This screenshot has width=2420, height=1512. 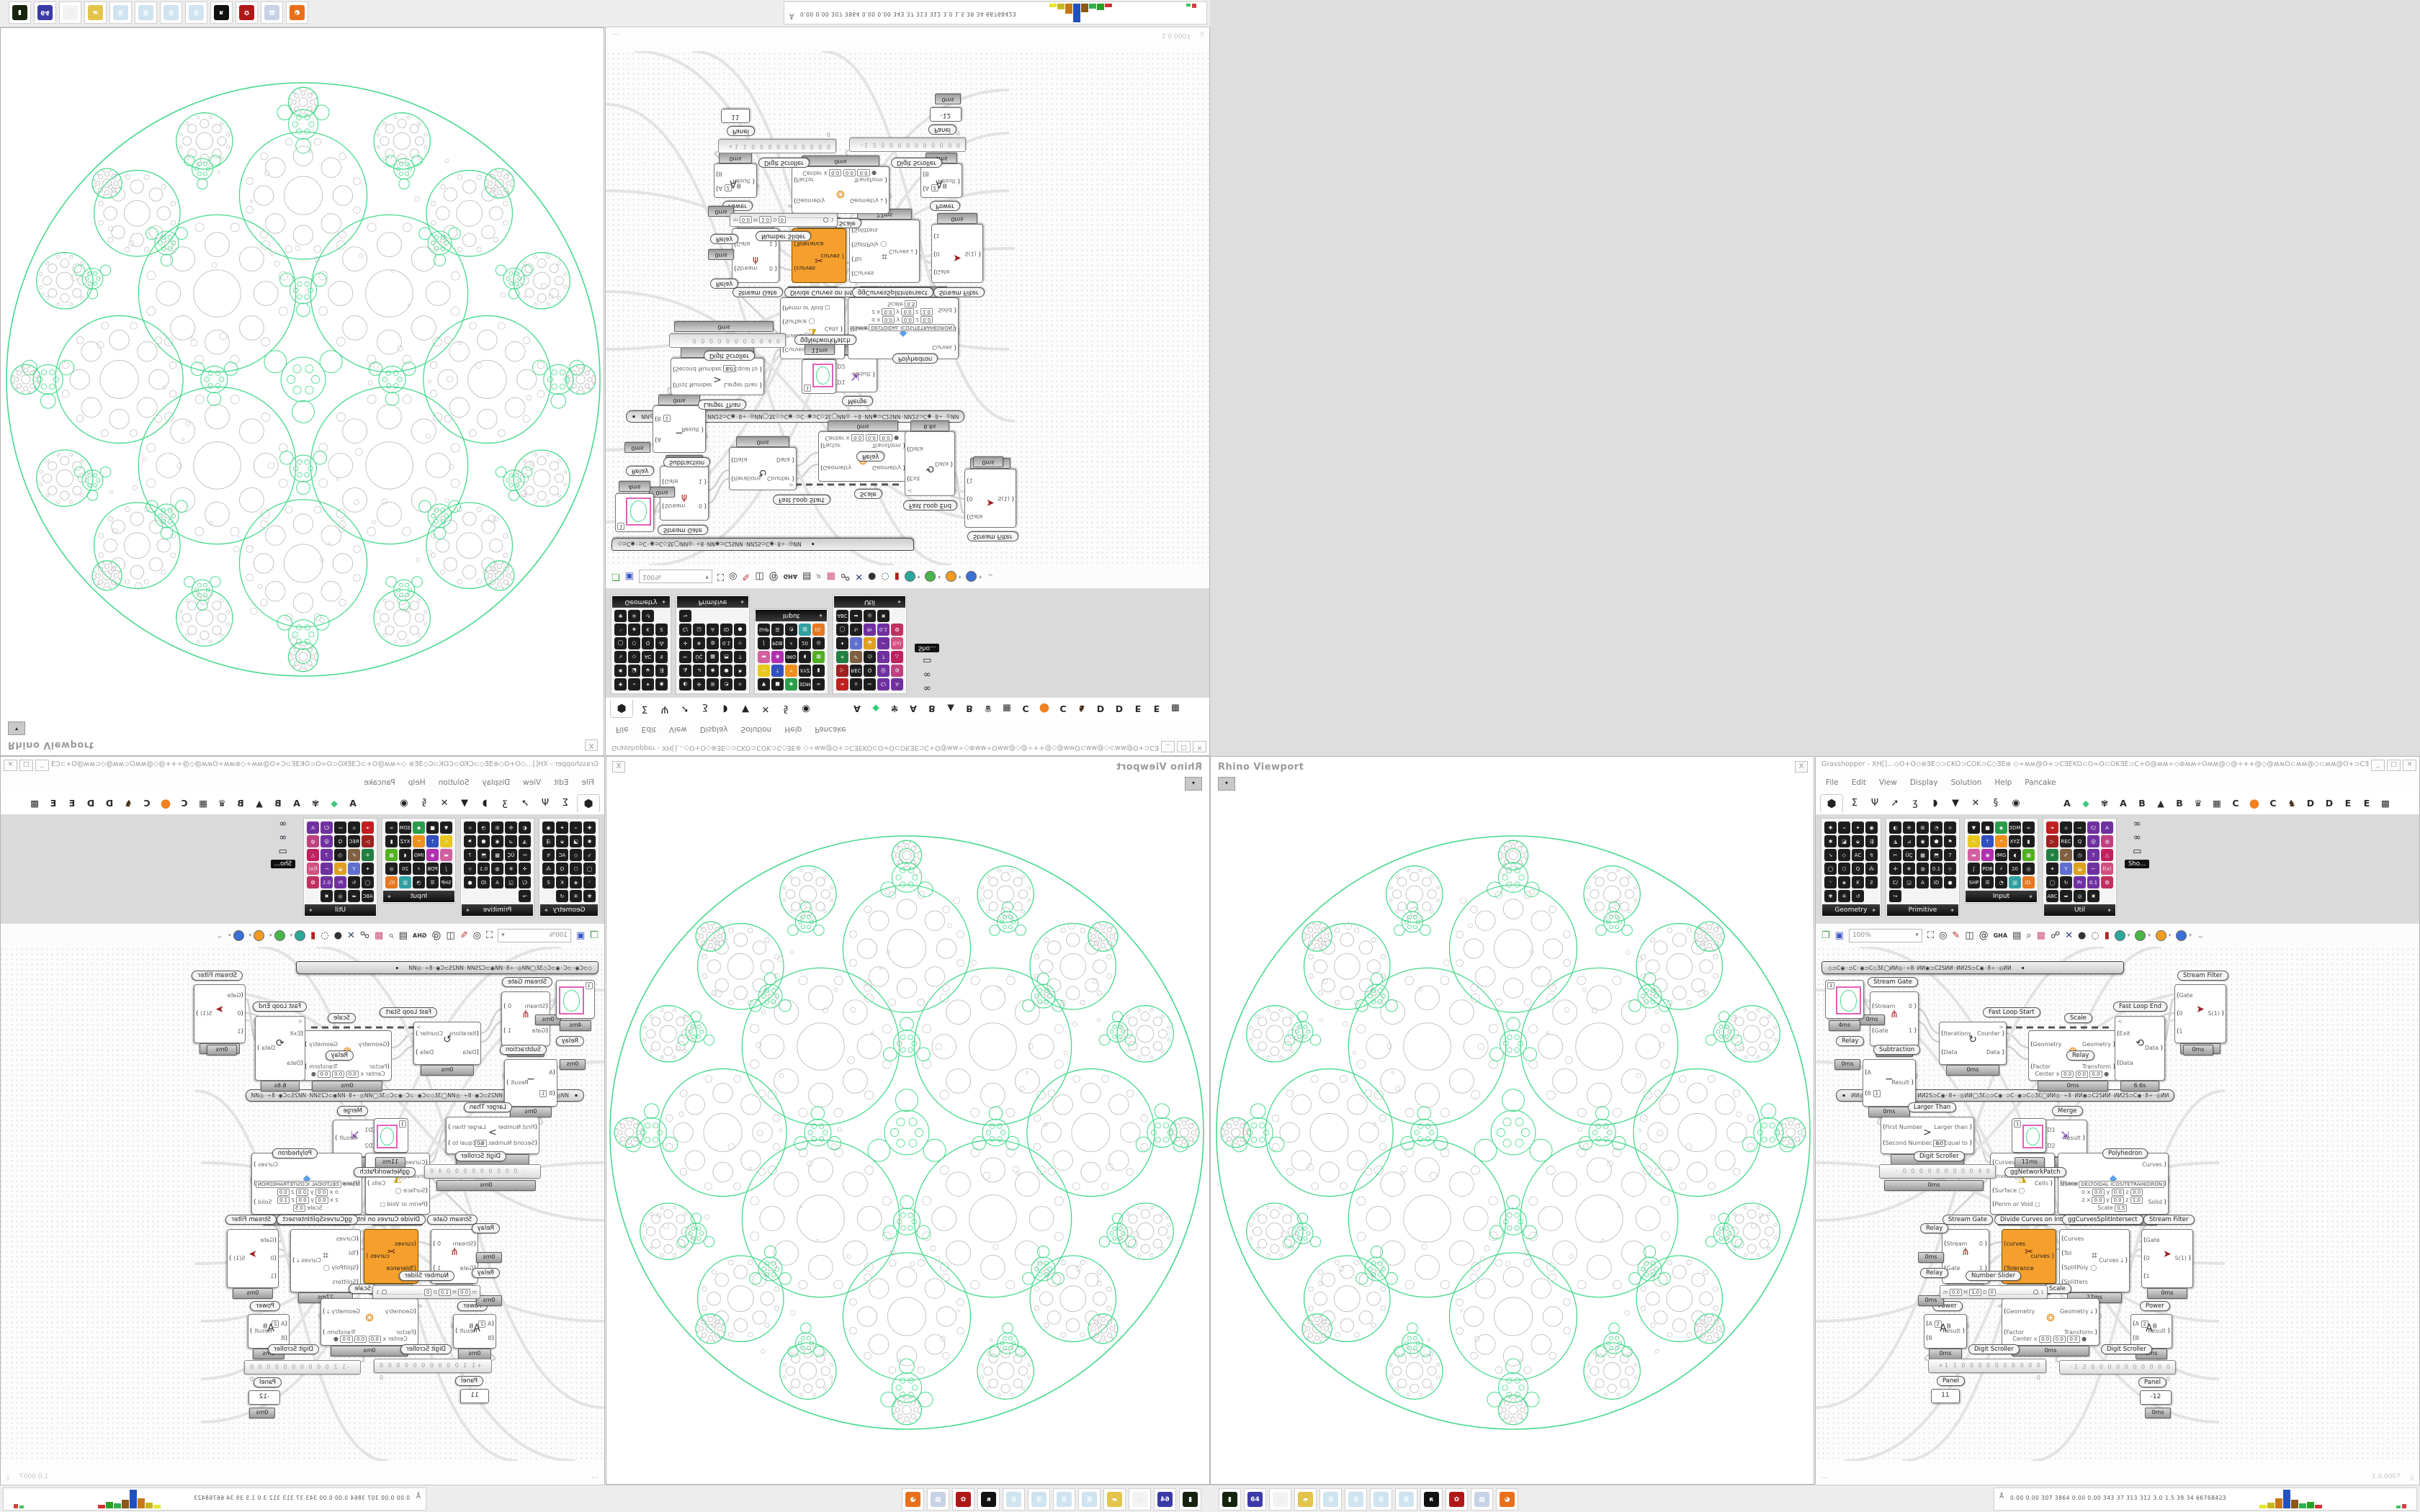 What do you see at coordinates (166, 803) in the screenshot?
I see `plugin-tab: ⬤` at bounding box center [166, 803].